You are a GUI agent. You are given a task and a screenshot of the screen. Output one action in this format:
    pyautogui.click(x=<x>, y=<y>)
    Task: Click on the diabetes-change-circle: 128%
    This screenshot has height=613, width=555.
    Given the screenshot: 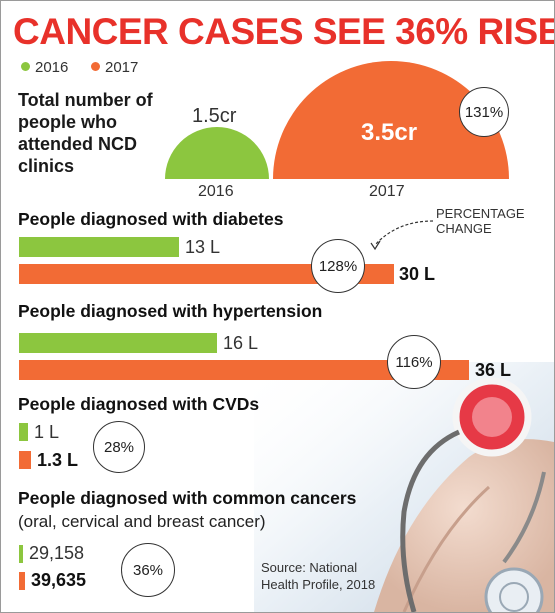 What is the action you would take?
    pyautogui.click(x=338, y=266)
    